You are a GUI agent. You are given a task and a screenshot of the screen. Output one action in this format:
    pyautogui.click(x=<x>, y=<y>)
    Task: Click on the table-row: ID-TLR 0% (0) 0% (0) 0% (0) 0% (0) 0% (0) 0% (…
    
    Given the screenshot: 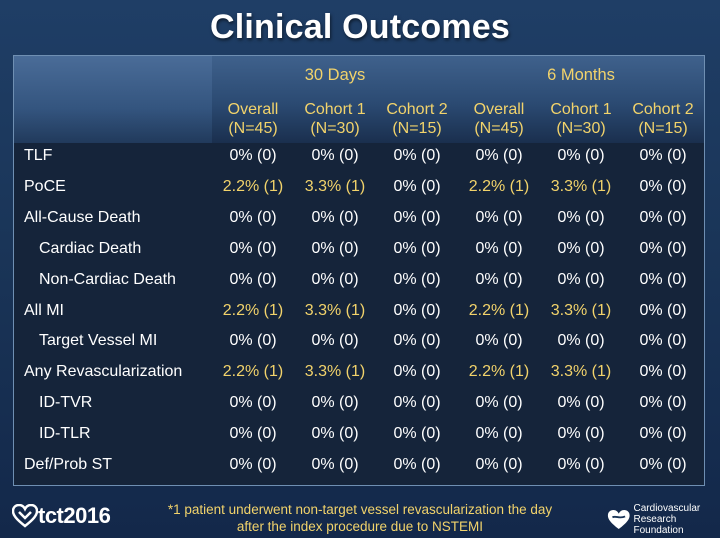 What is the action you would take?
    pyautogui.click(x=359, y=437)
    